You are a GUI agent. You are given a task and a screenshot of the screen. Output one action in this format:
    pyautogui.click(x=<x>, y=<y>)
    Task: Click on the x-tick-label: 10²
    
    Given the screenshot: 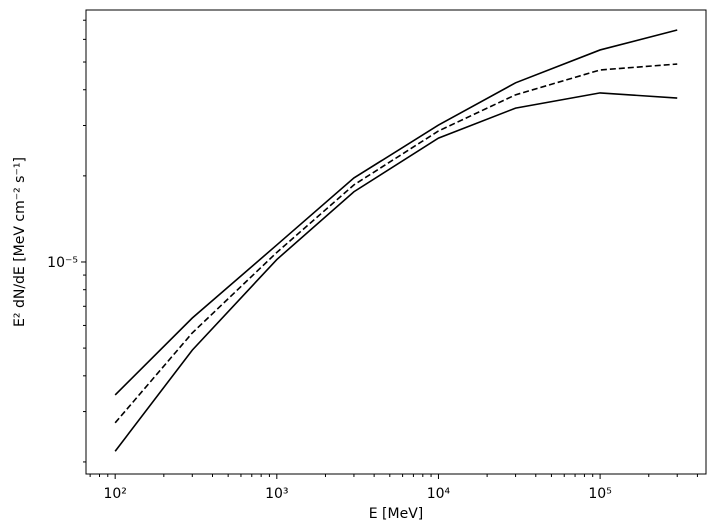 What is the action you would take?
    pyautogui.click(x=114, y=494)
    